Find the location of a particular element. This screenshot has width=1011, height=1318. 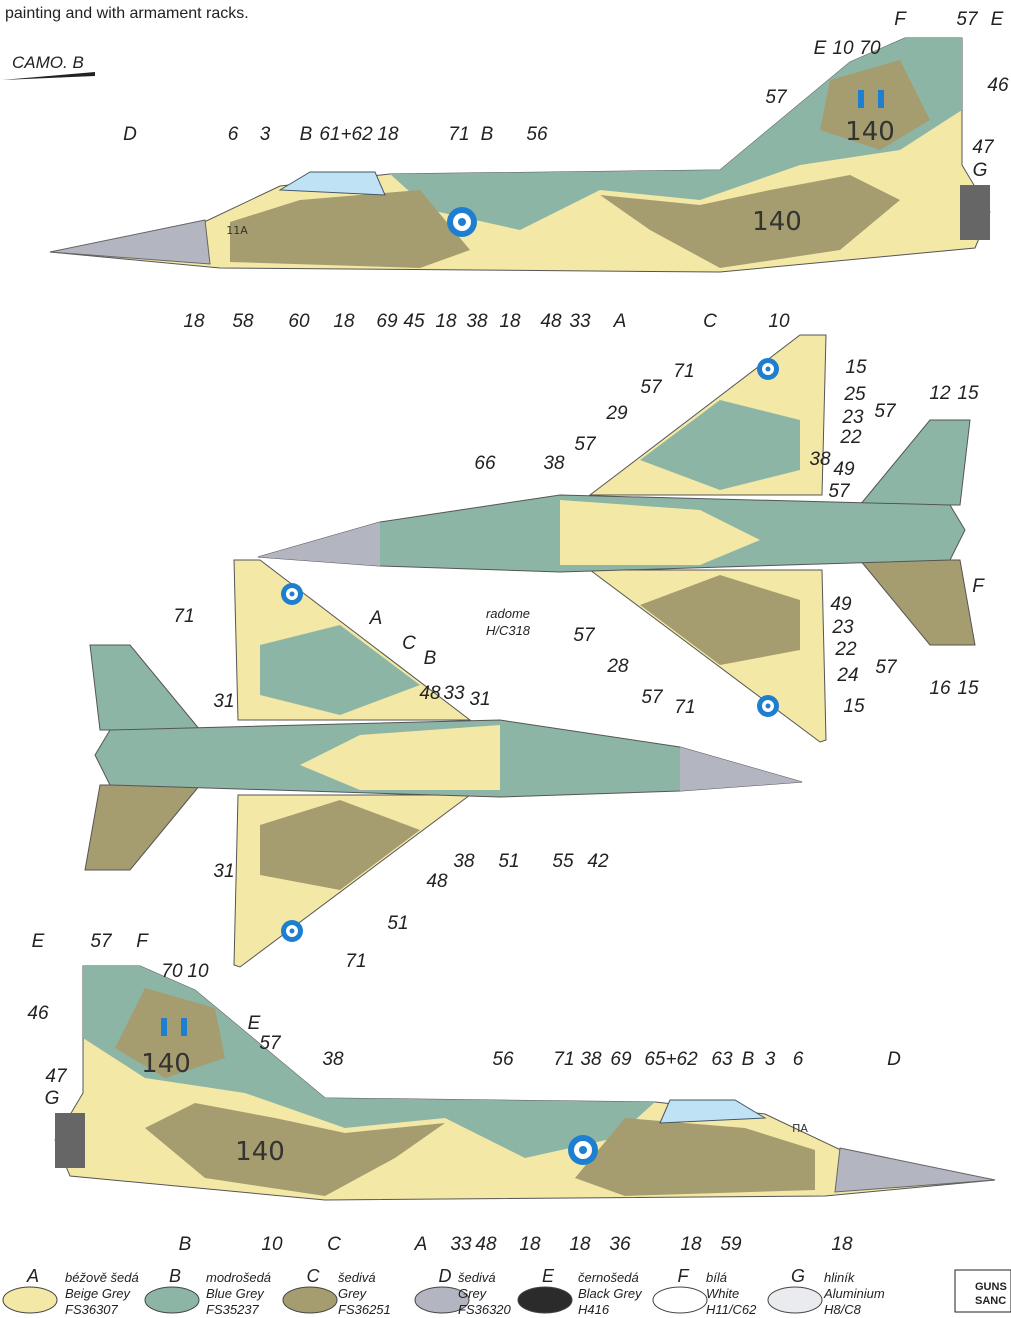

callout-label: 23 is located at coordinates (842, 627).